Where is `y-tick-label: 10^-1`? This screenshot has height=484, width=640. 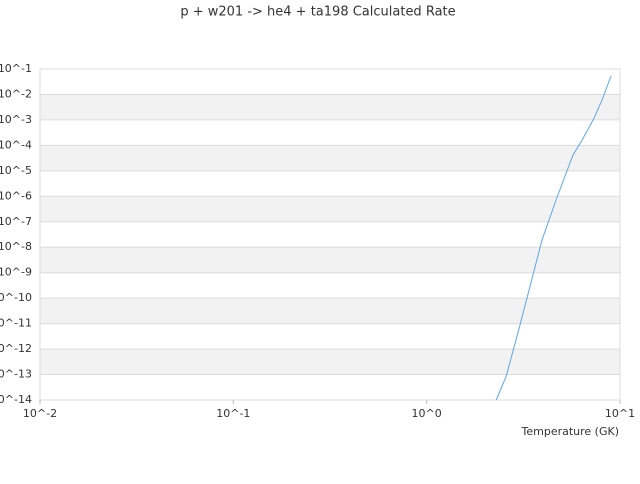 y-tick-label: 10^-1 is located at coordinates (16, 68).